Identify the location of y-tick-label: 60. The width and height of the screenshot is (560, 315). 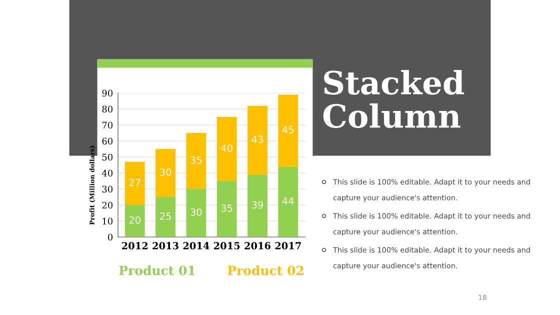
(107, 141).